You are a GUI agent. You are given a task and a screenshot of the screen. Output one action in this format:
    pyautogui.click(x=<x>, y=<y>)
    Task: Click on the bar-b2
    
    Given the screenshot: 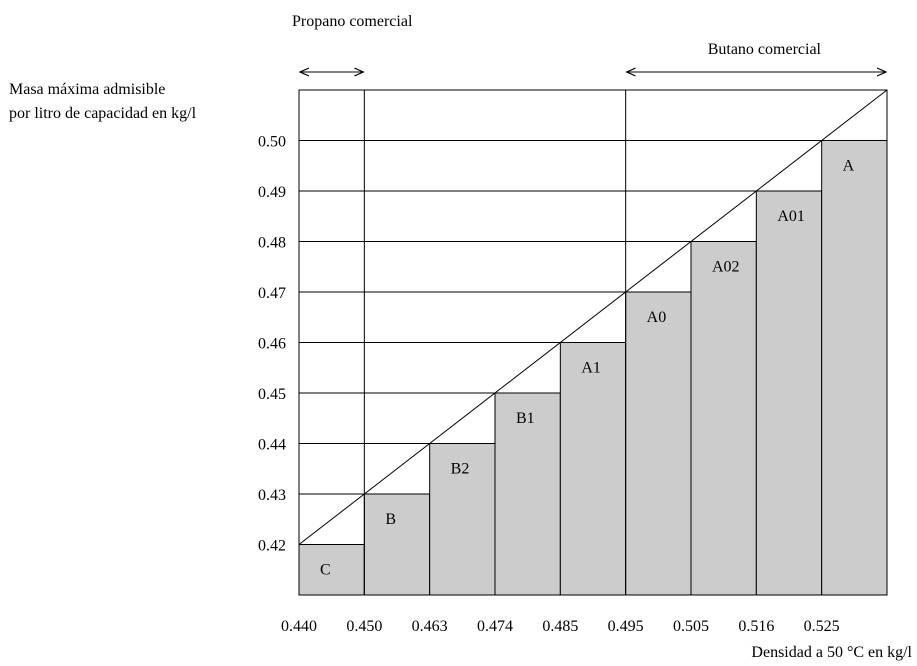 What is the action you would take?
    pyautogui.click(x=462, y=519)
    